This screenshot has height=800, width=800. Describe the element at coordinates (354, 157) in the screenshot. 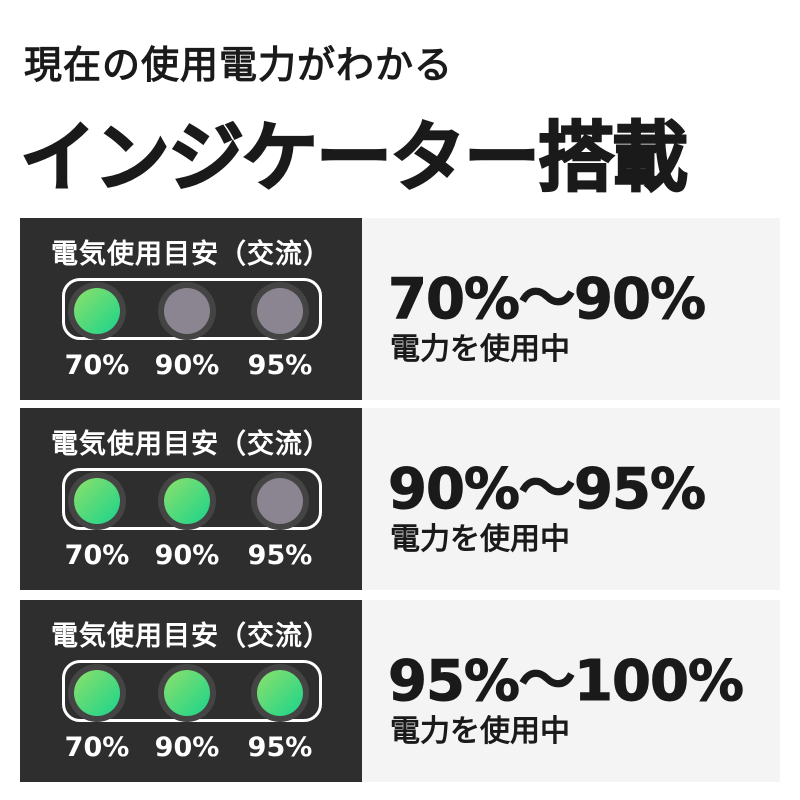

I see `title: インジケーター搭載` at that location.